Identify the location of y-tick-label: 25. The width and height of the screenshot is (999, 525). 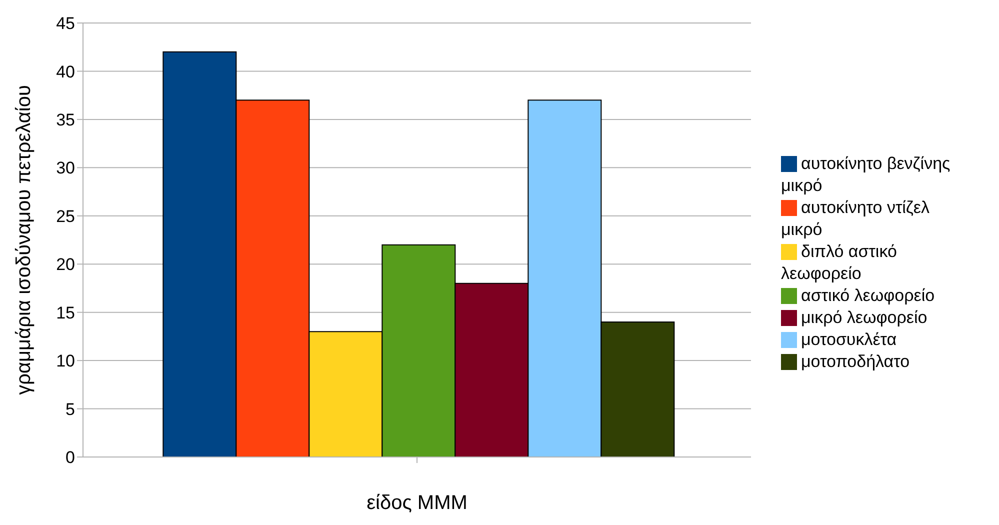
(65, 216).